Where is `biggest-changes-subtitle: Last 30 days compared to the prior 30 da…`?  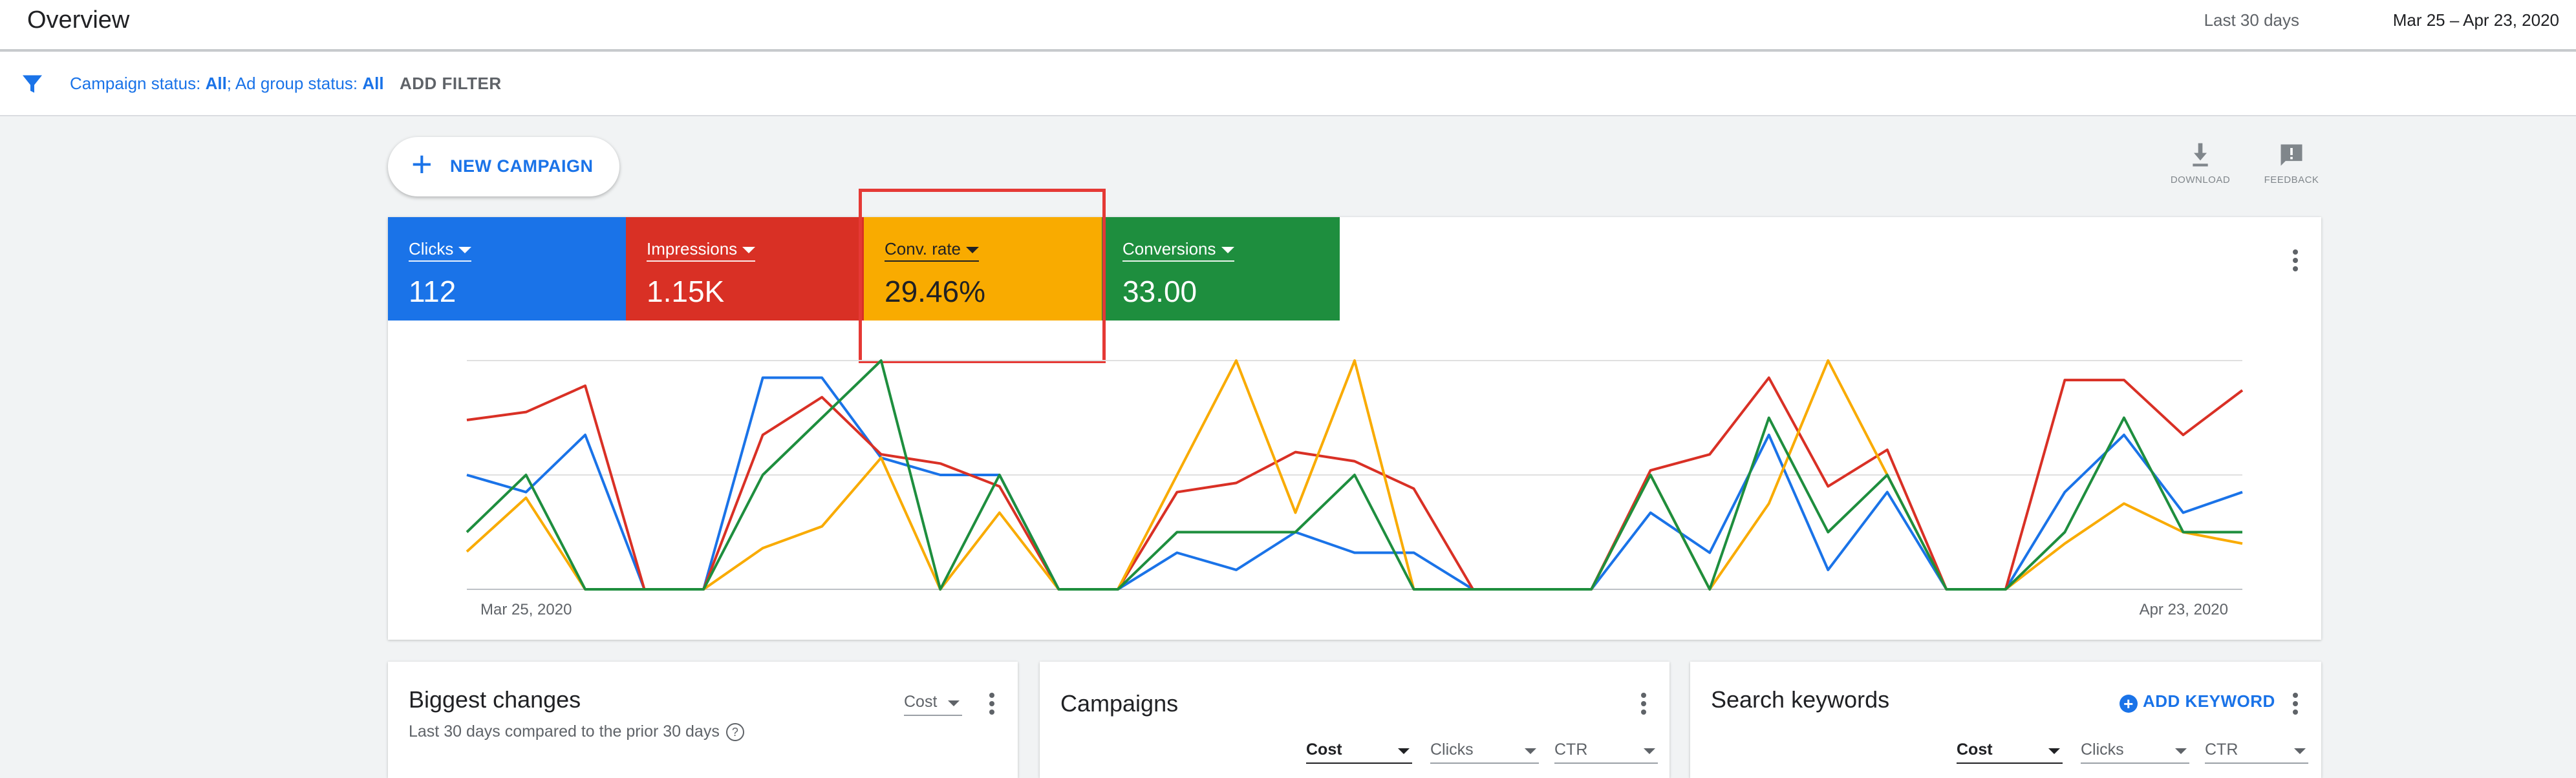
biggest-changes-subtitle: Last 30 days compared to the prior 30 da… is located at coordinates (576, 732).